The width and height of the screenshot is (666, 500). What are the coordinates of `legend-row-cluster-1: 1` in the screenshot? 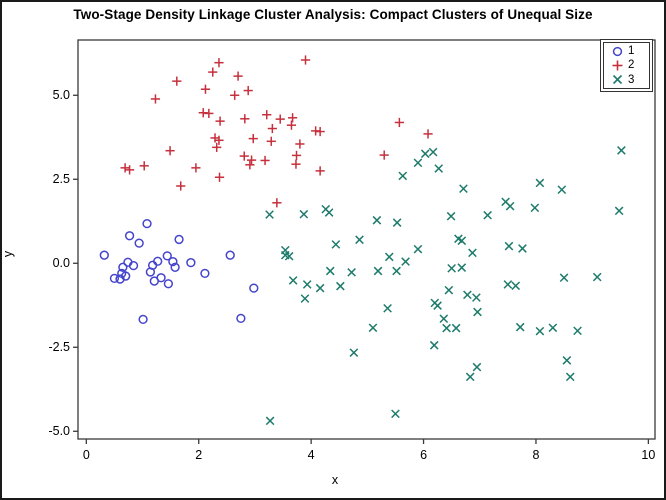 It's located at (626, 51).